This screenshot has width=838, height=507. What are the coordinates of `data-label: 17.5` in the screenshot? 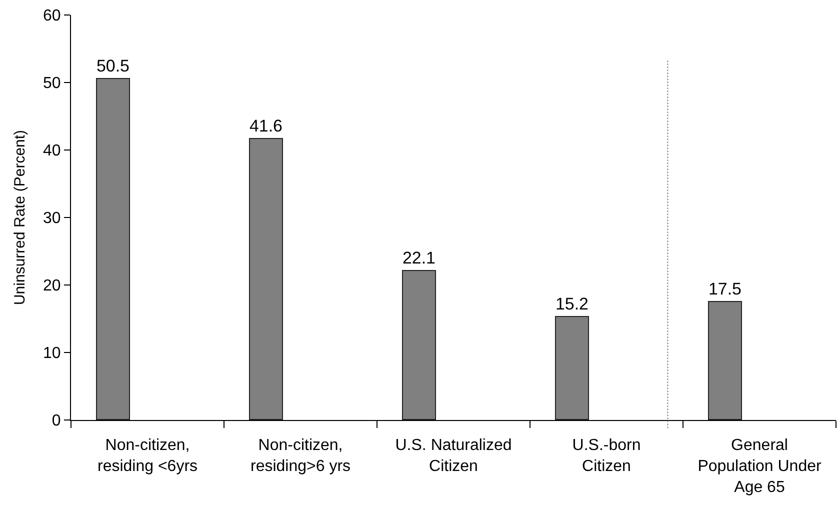 It's located at (725, 289).